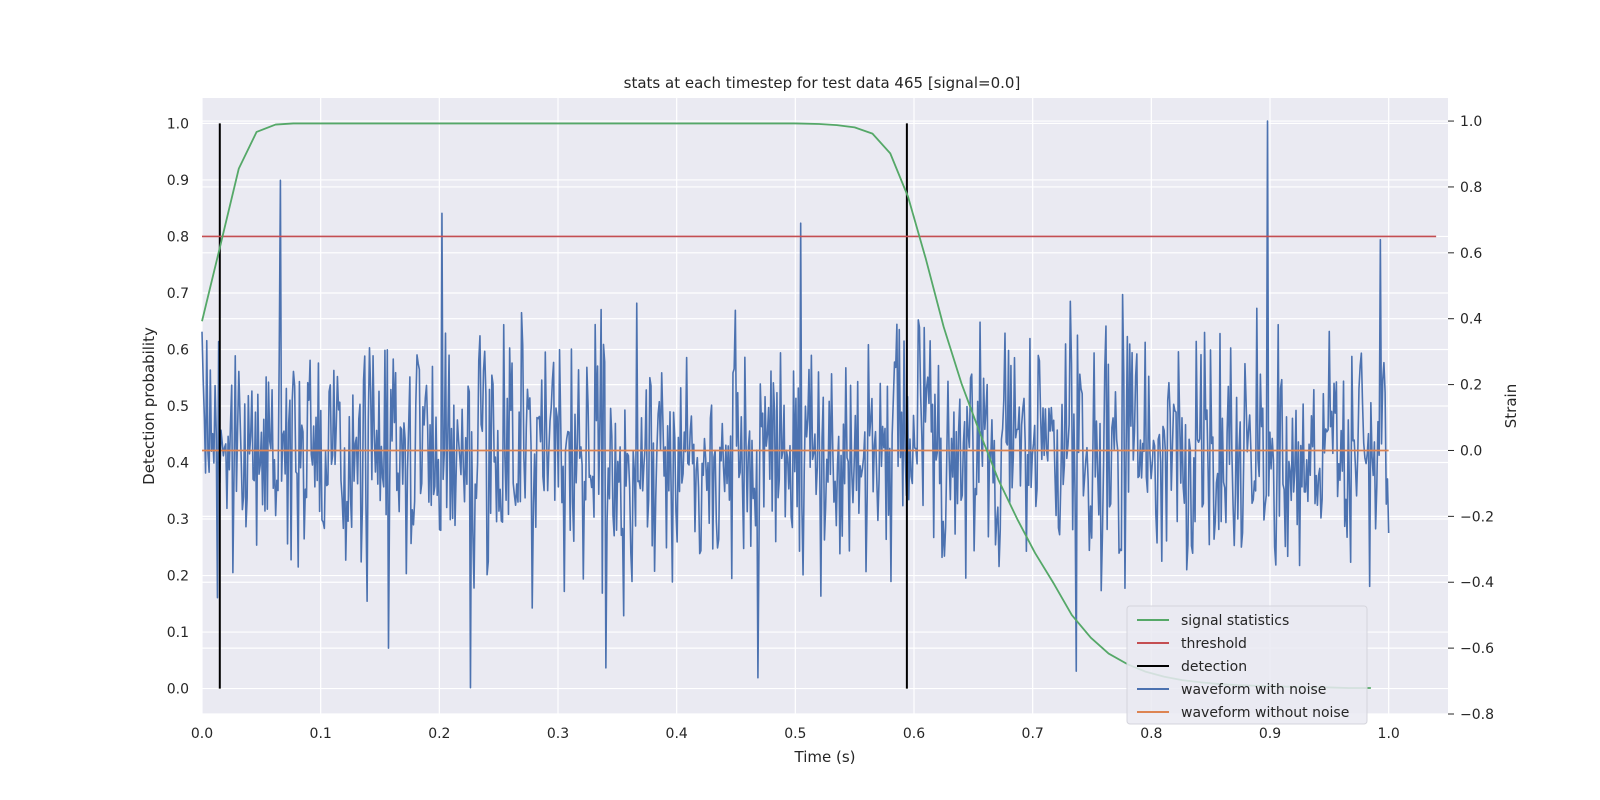 This screenshot has width=1600, height=800. Describe the element at coordinates (1151, 734) in the screenshot. I see `x-tick-label: 0.8` at that location.